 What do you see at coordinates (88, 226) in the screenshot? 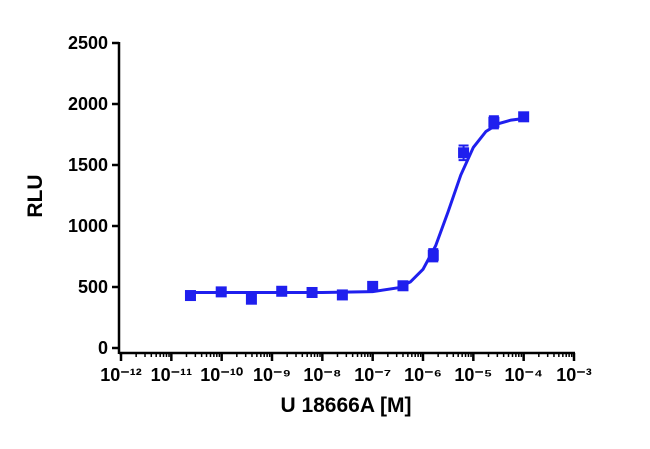
I see `y-tick-label: 1000` at bounding box center [88, 226].